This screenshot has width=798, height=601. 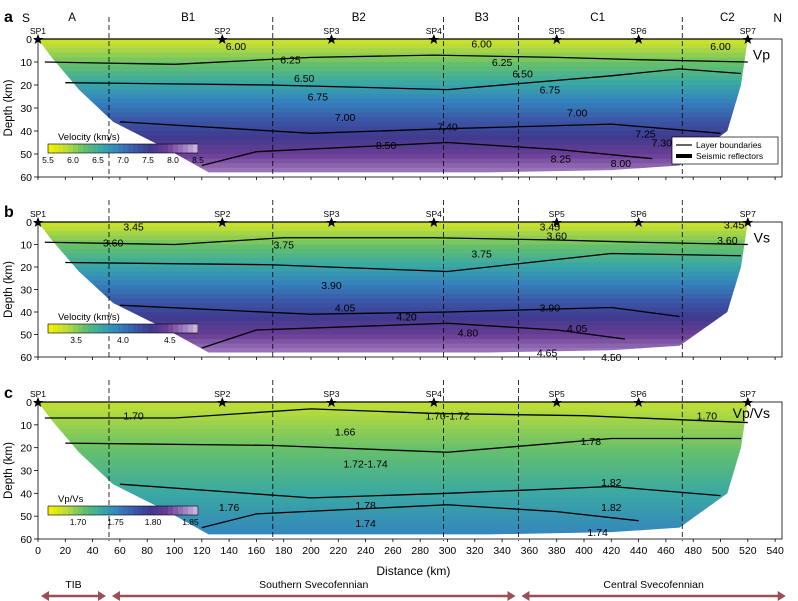 I want to click on y-tick-label: 20, so click(x=26, y=268).